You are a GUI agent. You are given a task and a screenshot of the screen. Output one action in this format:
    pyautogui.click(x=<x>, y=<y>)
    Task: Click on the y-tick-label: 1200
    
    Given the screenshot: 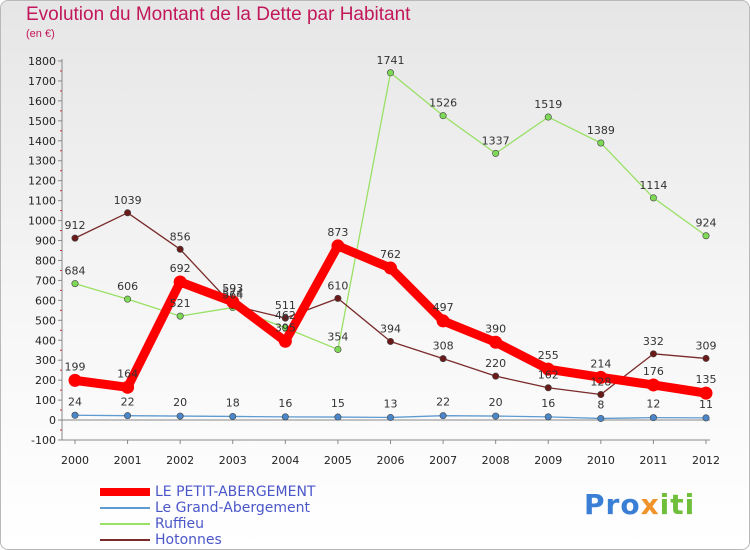 What is the action you would take?
    pyautogui.click(x=42, y=181)
    